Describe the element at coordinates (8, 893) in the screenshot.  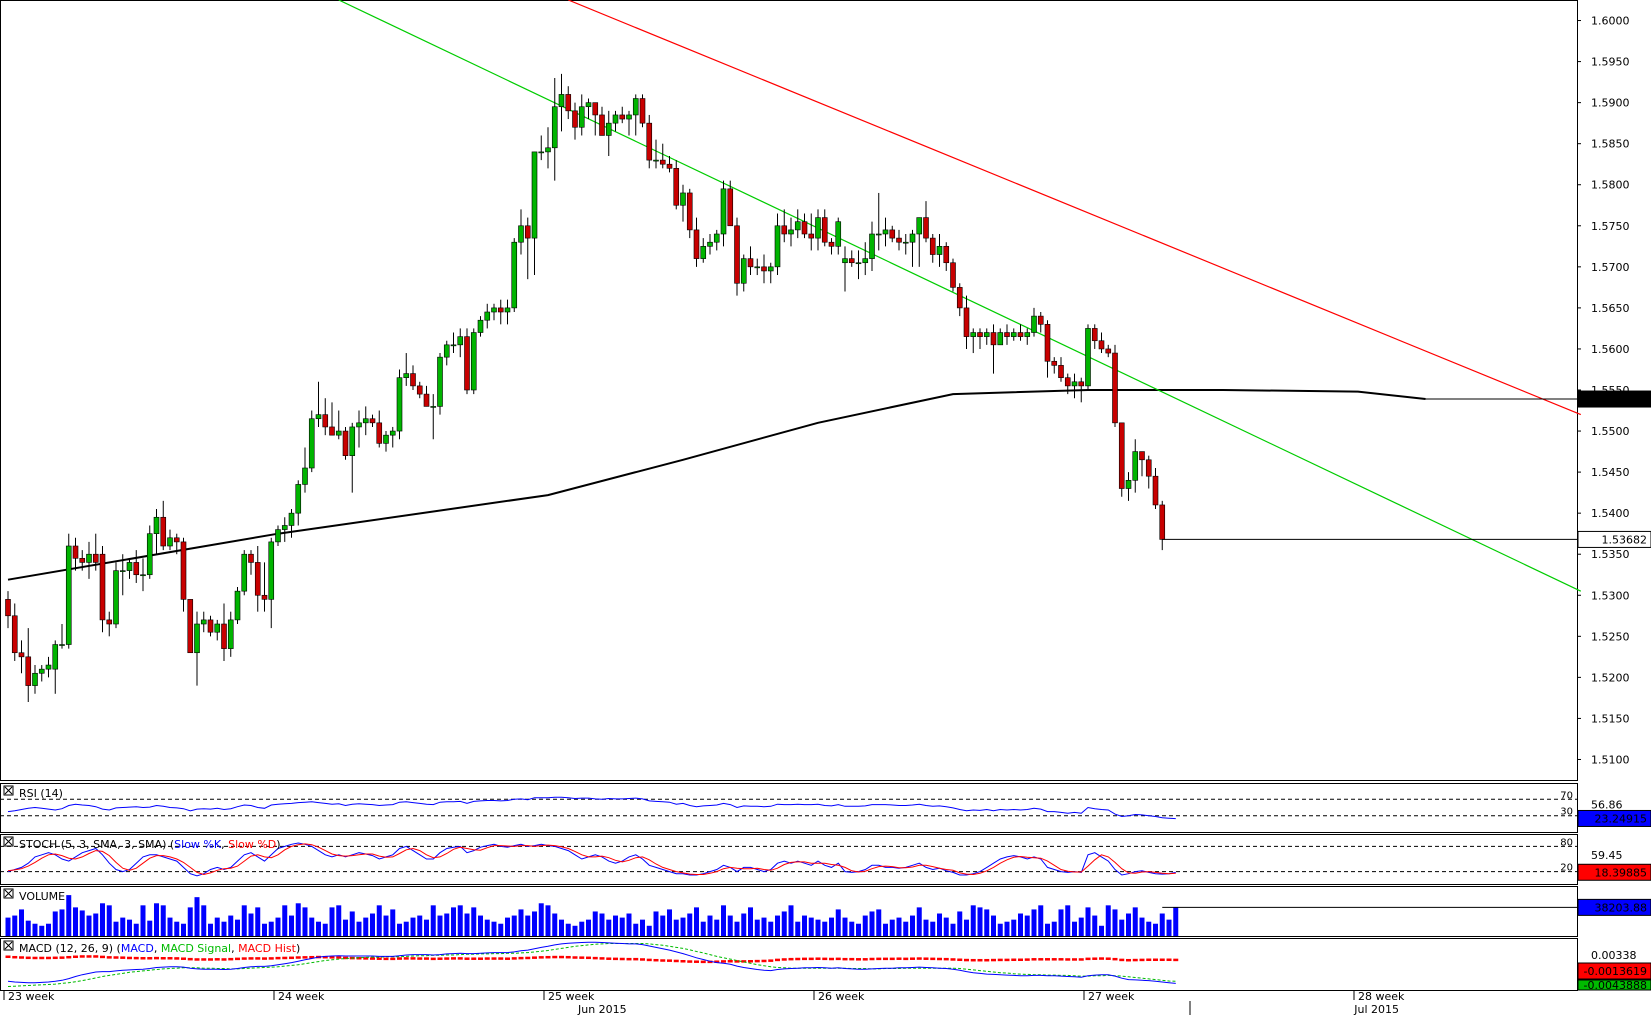
I see `close-icon` at that location.